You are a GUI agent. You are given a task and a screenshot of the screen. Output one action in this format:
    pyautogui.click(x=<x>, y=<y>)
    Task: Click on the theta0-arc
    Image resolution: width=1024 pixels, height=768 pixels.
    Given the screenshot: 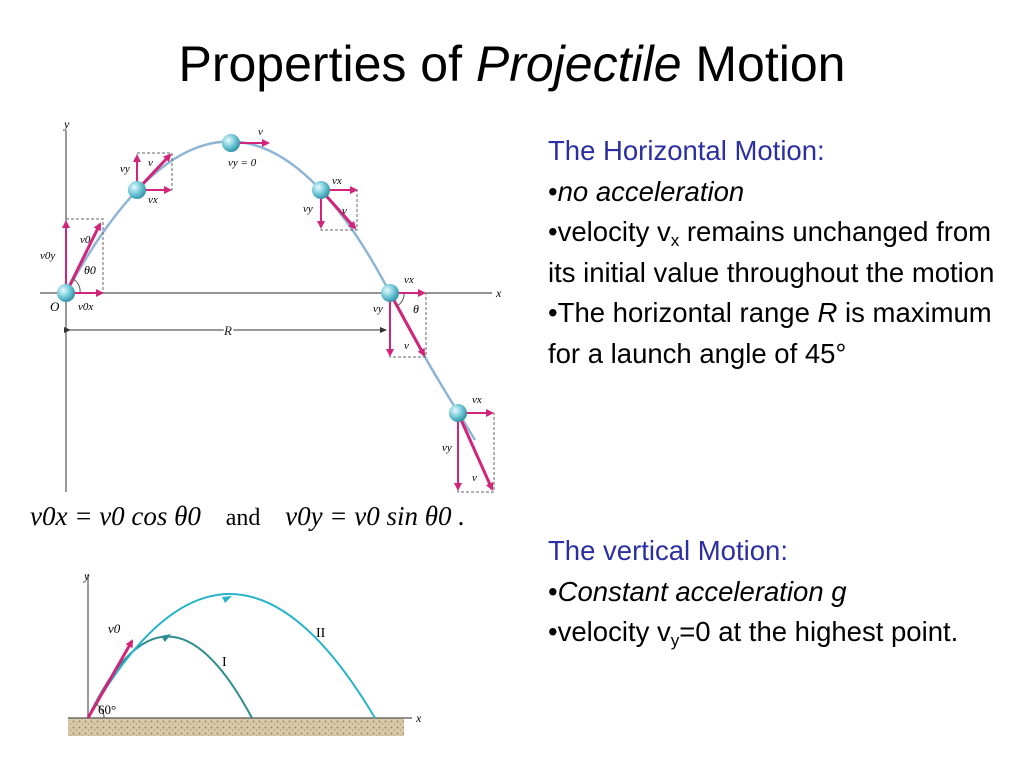 What is the action you would take?
    pyautogui.click(x=76, y=286)
    